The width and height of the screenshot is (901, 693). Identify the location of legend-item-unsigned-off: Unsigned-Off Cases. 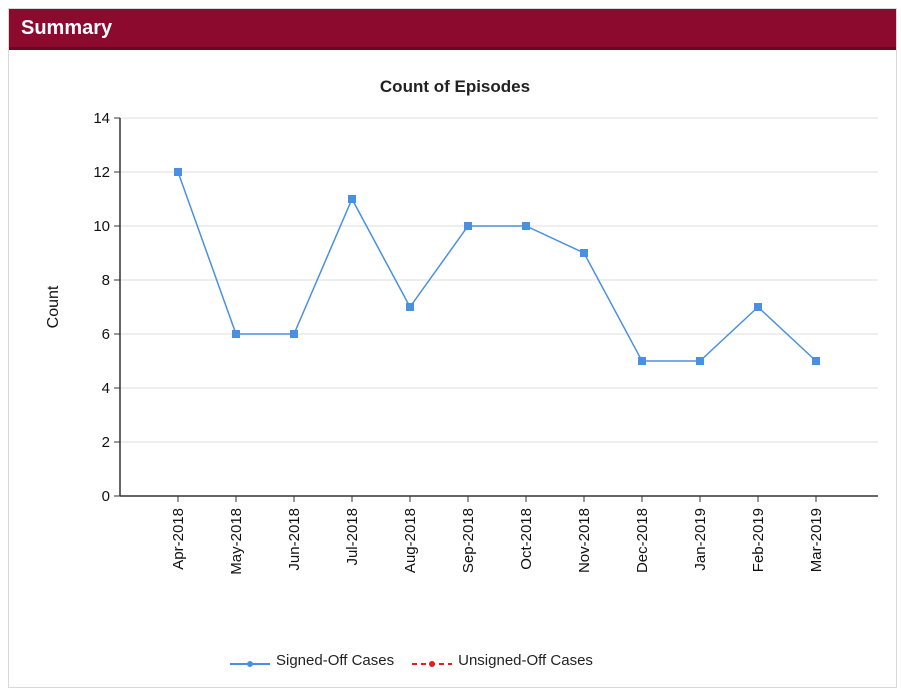
(502, 660).